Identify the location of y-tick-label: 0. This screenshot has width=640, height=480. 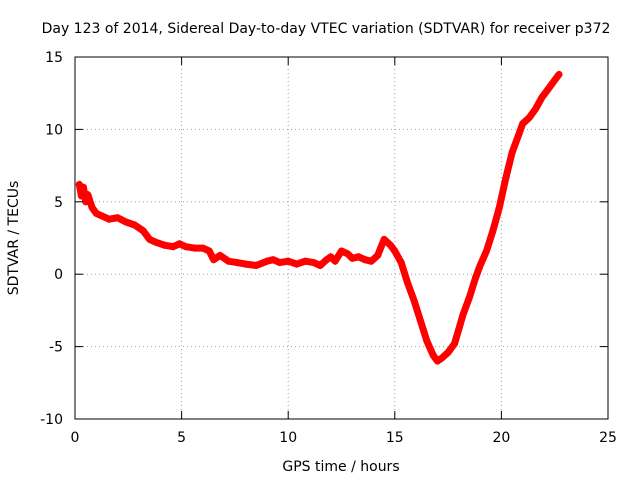
(58, 275).